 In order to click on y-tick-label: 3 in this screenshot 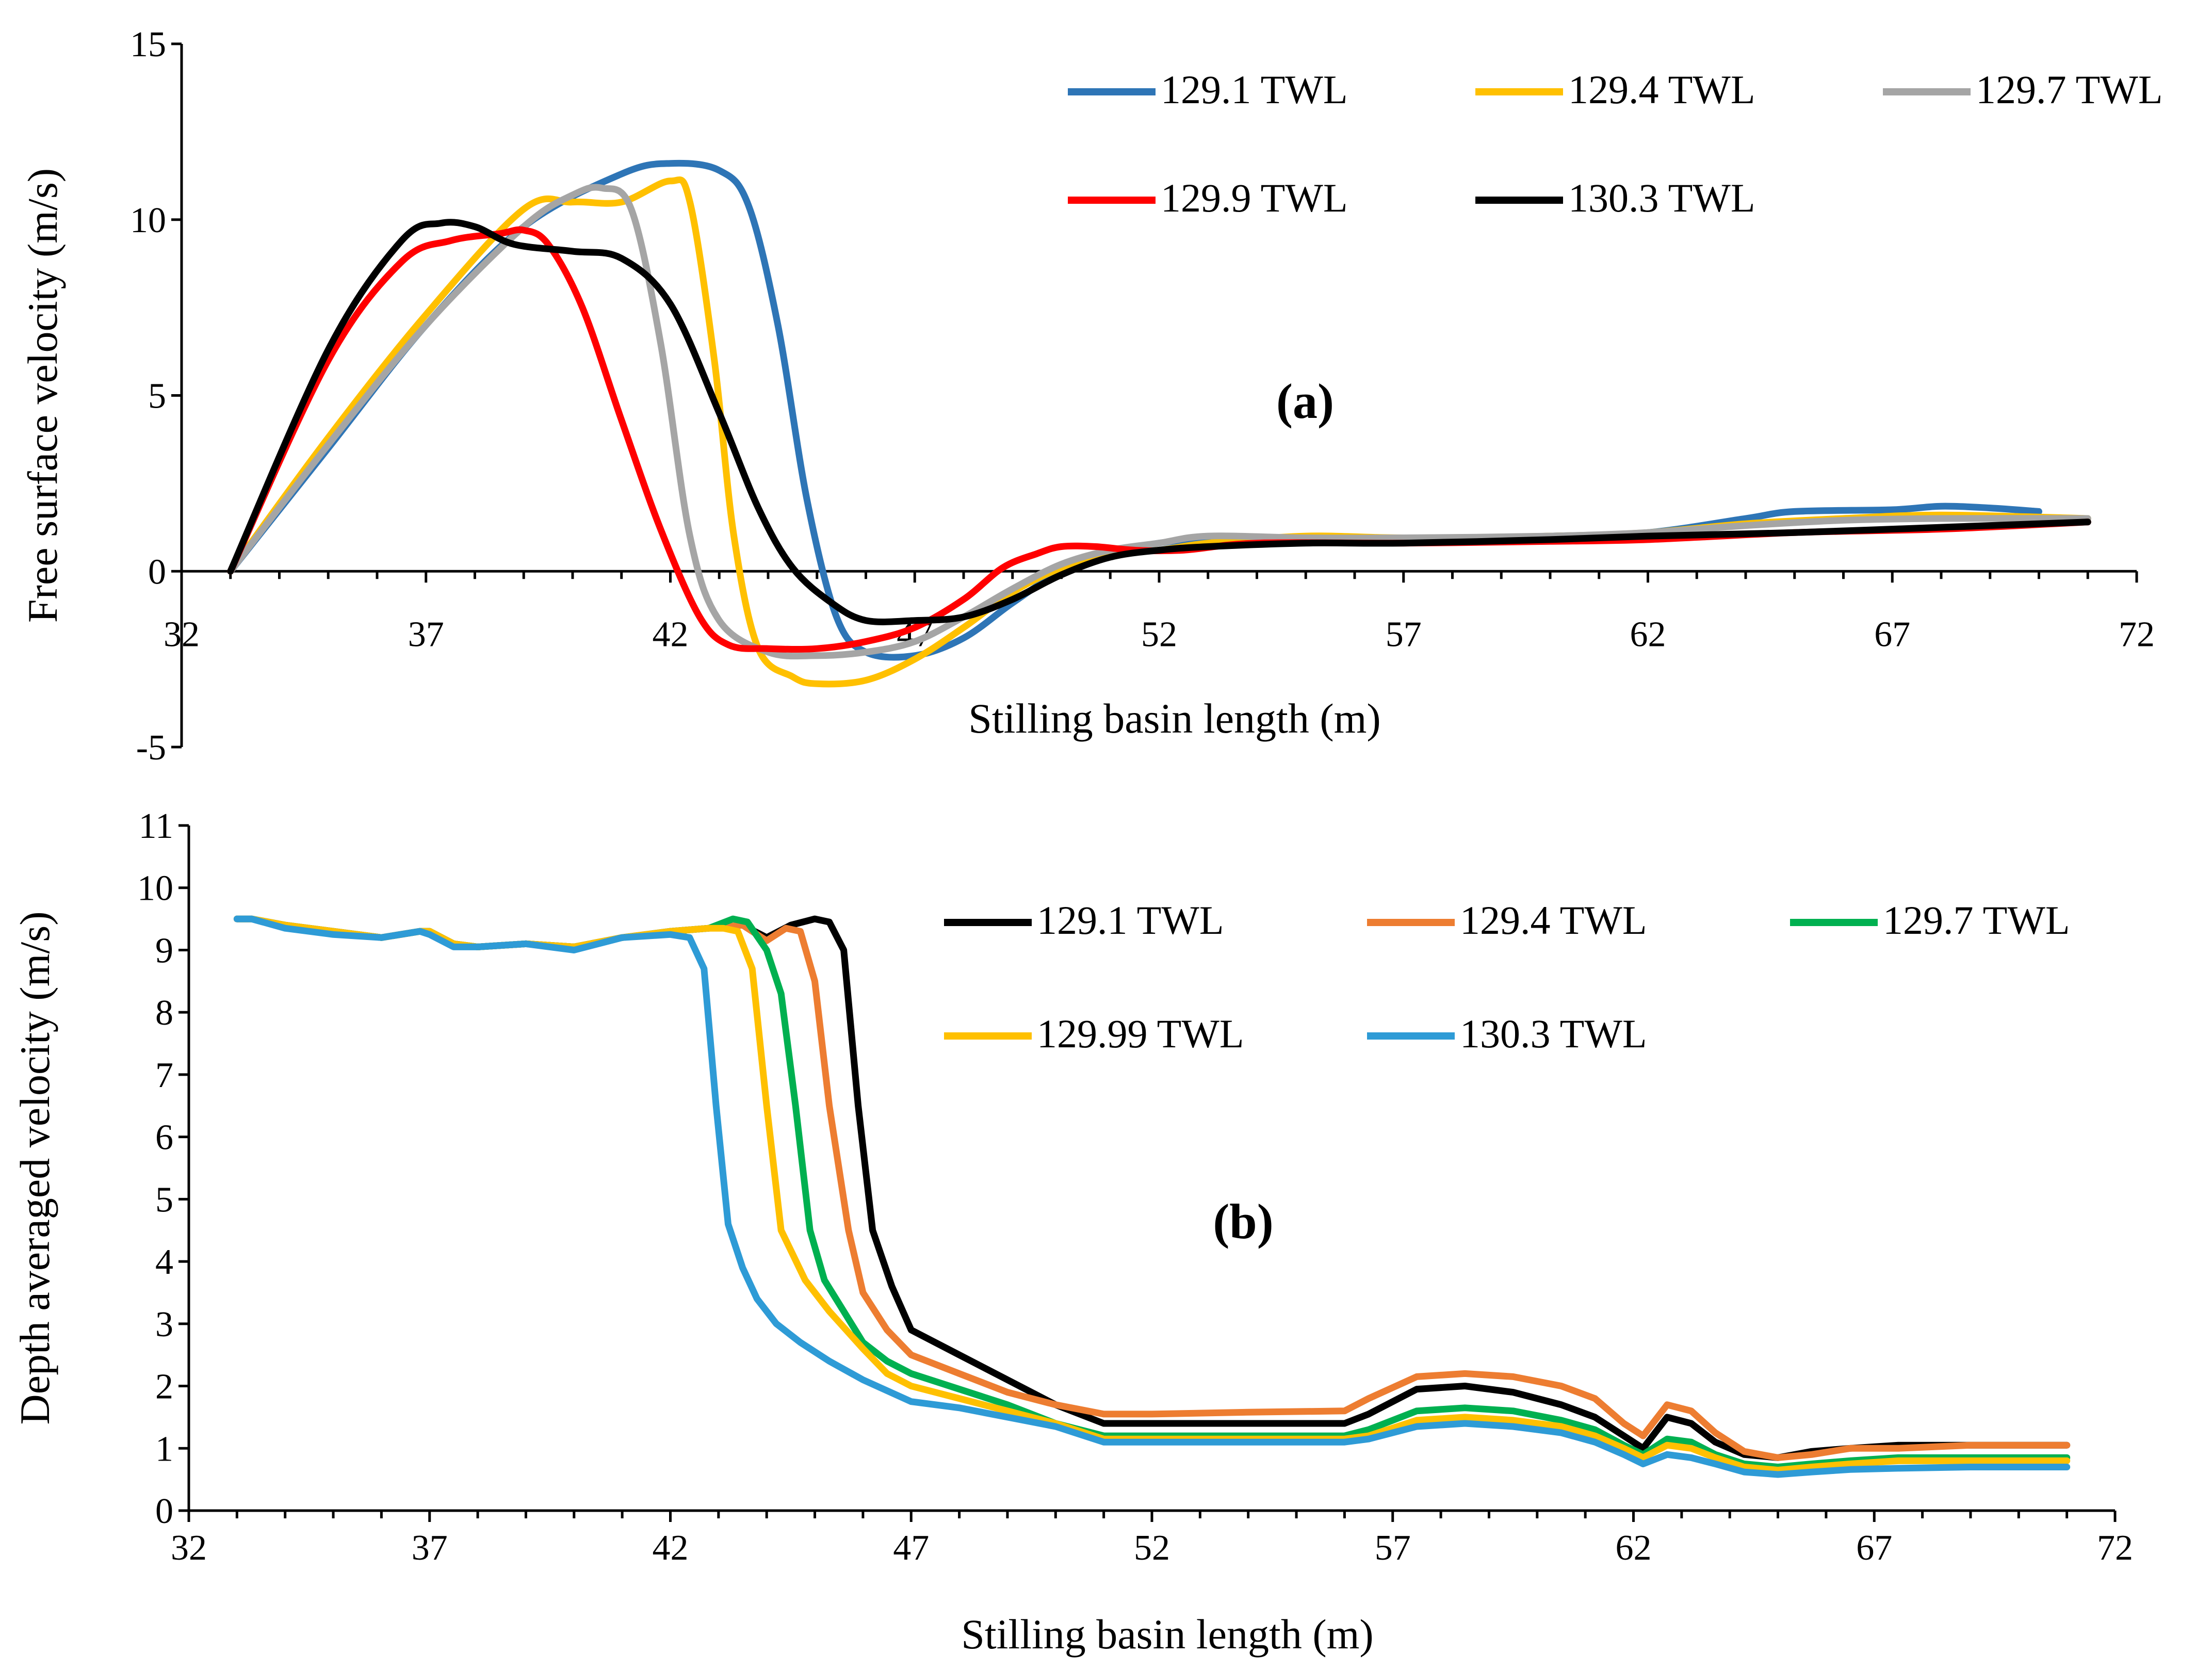, I will do `click(164, 1324)`.